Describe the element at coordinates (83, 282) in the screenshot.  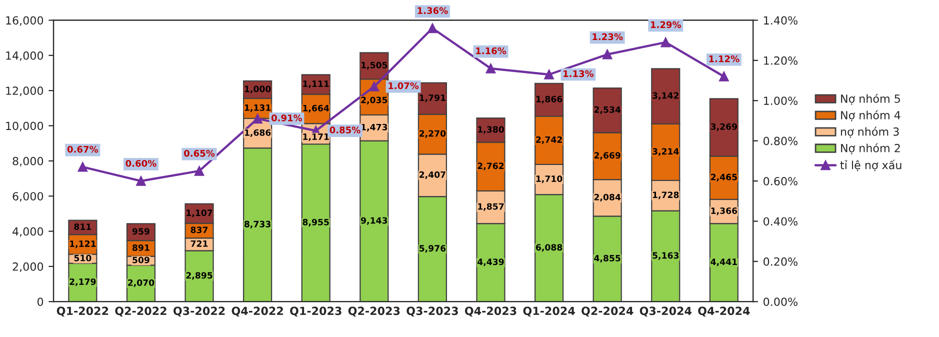
I see `data-label: 2,179` at that location.